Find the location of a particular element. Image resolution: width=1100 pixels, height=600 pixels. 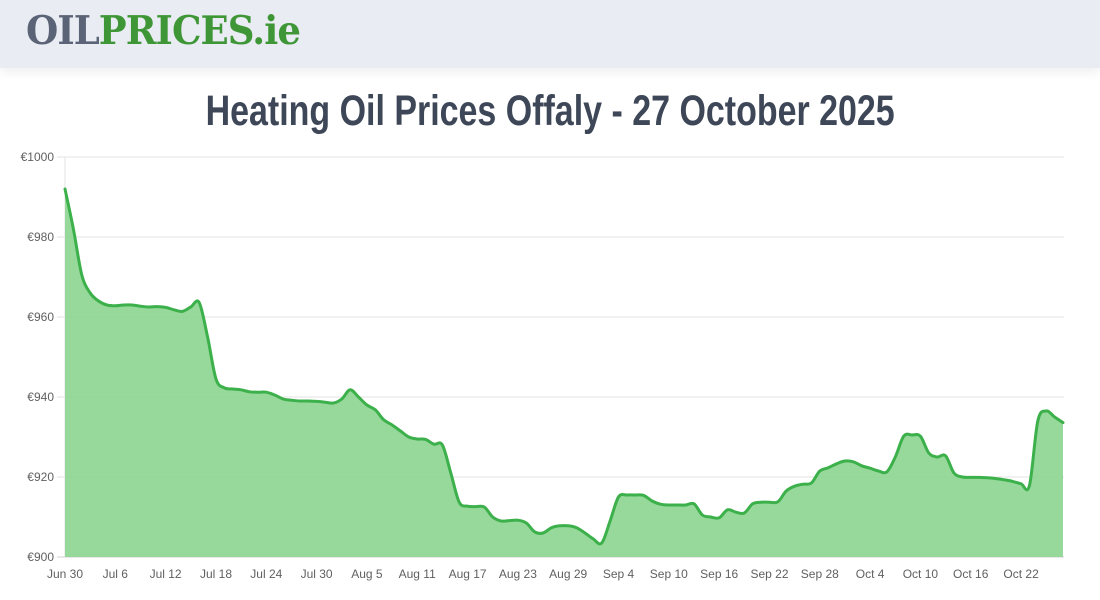

y-tick-label: €920 is located at coordinates (40, 477).